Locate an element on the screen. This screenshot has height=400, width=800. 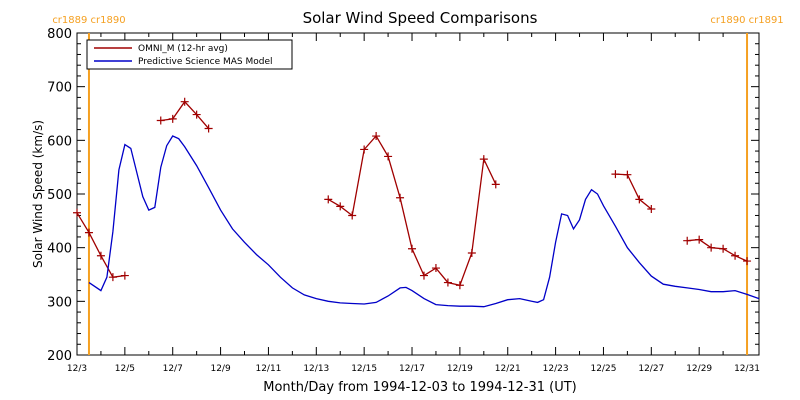
y-tick-label: 600 is located at coordinates (59, 141).